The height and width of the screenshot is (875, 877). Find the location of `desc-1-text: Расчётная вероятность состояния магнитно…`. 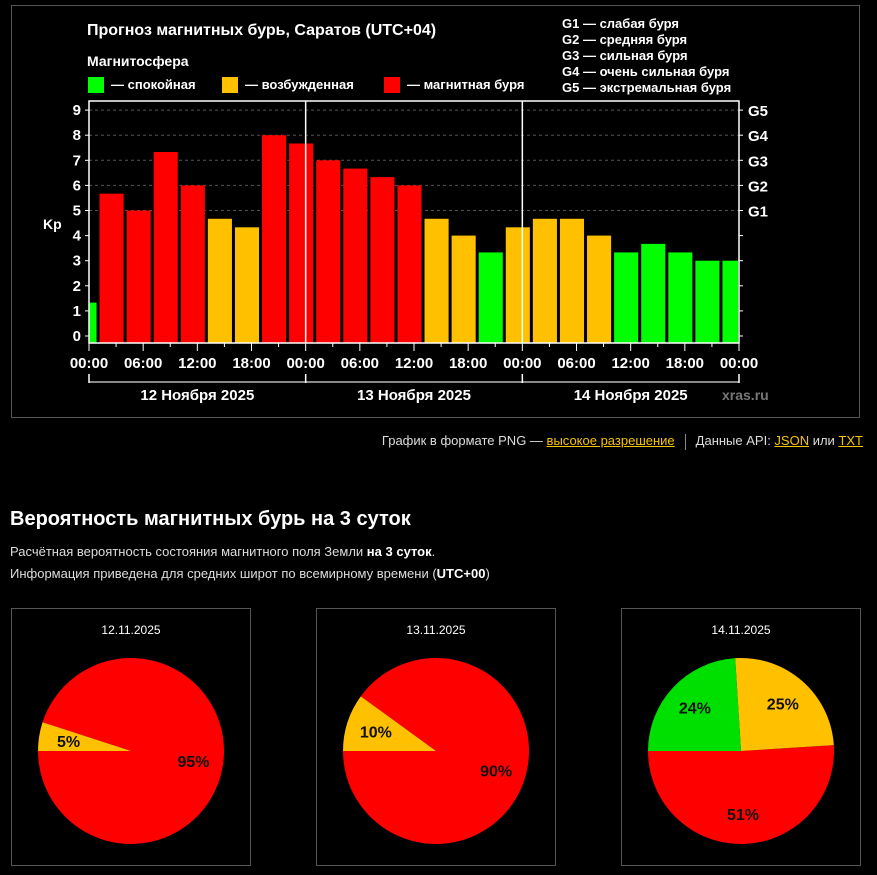

desc-1-text: Расчётная вероятность состояния магнитно… is located at coordinates (188, 551).